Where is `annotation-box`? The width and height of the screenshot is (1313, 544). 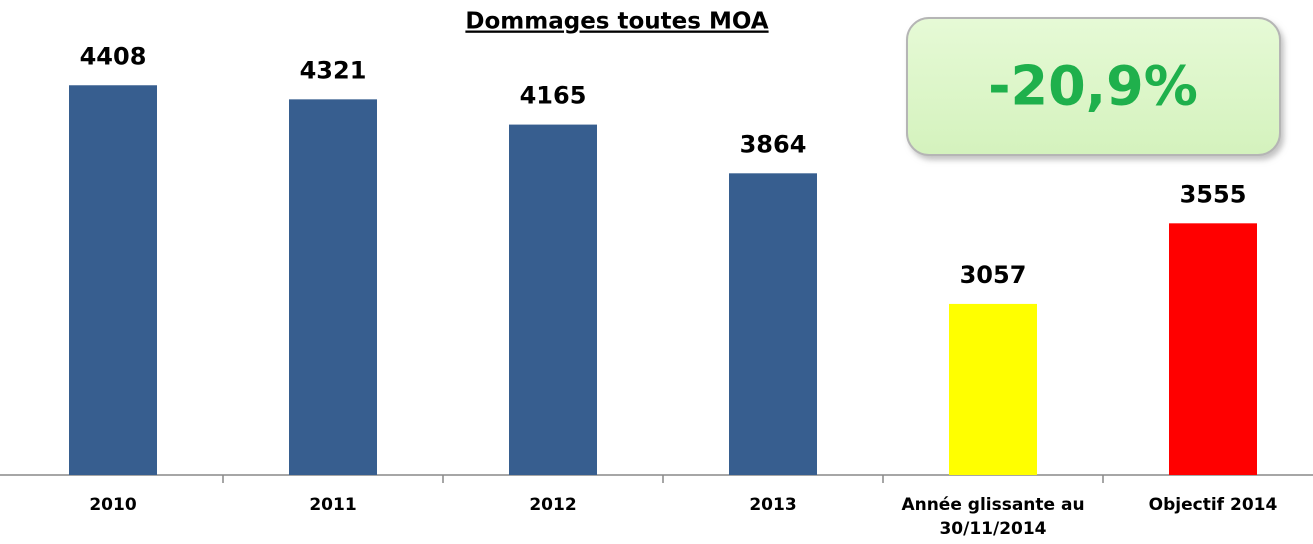
annotation-box is located at coordinates (1093, 86).